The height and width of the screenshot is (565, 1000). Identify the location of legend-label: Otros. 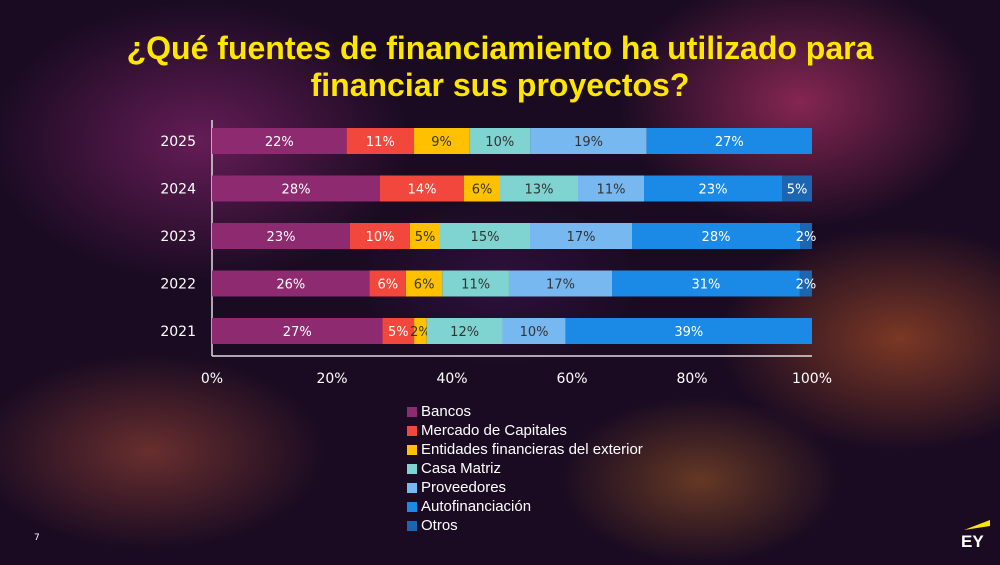
(439, 525).